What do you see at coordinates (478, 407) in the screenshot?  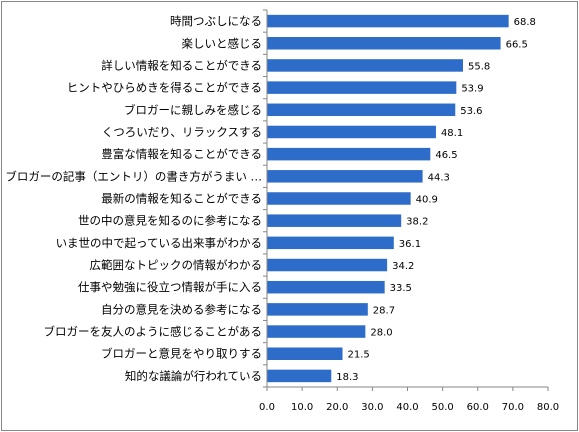 I see `x-tick-label: 60.0` at bounding box center [478, 407].